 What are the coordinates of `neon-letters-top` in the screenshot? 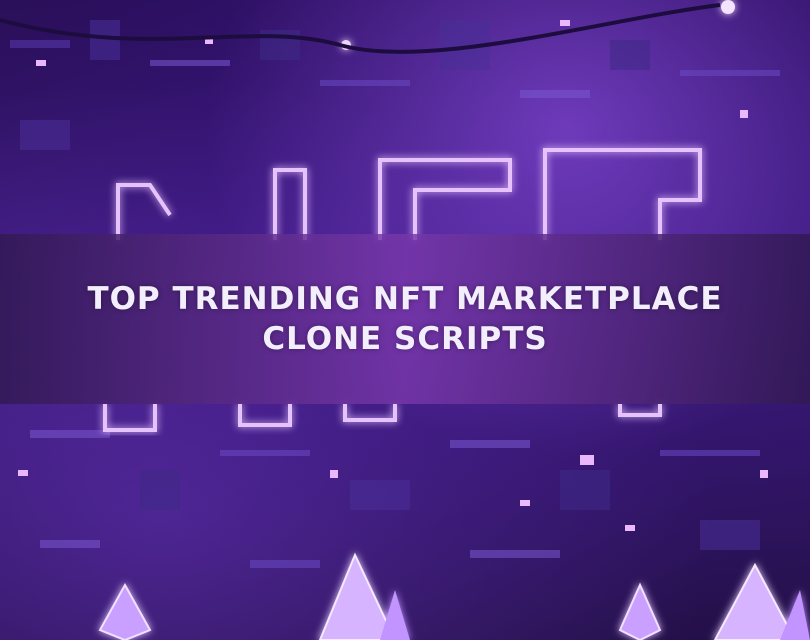 It's located at (409, 194).